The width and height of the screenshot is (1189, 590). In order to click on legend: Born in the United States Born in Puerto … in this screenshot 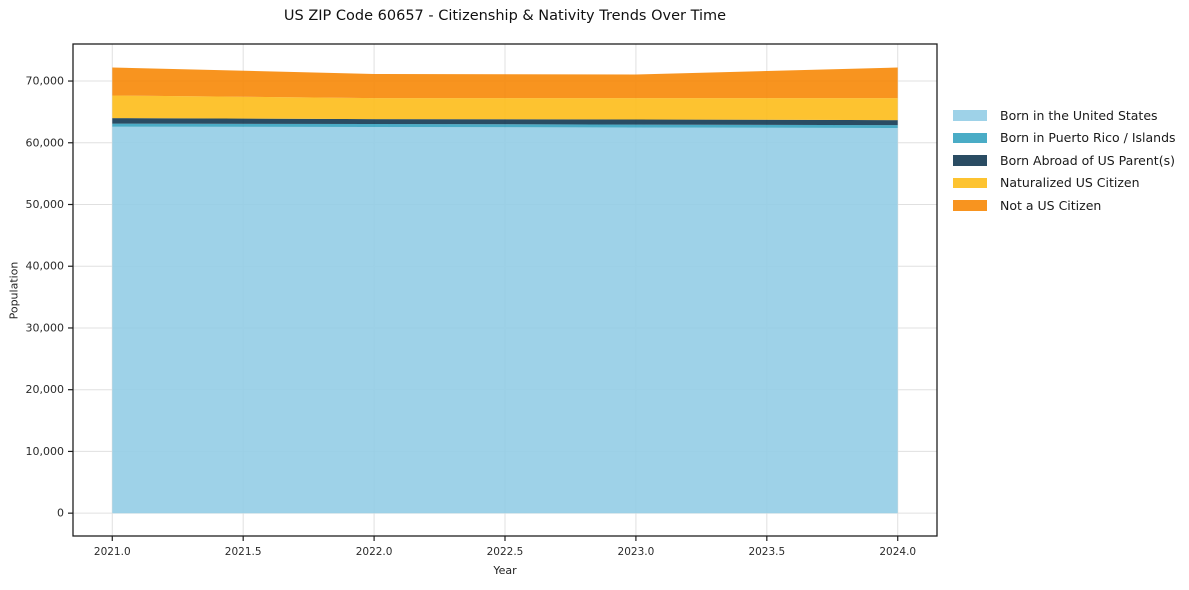, I will do `click(1064, 160)`.